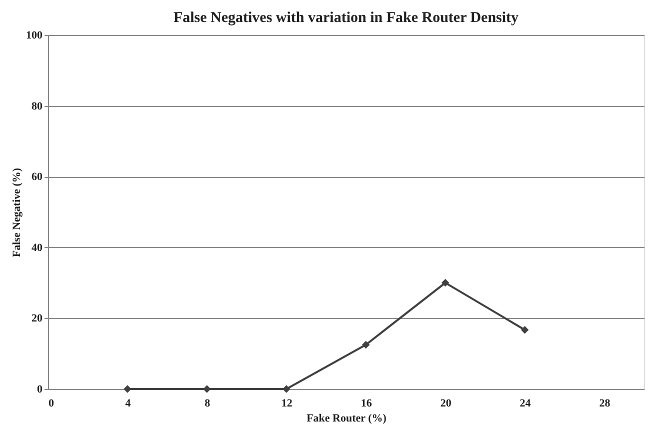  I want to click on x-tick-label: 16, so click(366, 404).